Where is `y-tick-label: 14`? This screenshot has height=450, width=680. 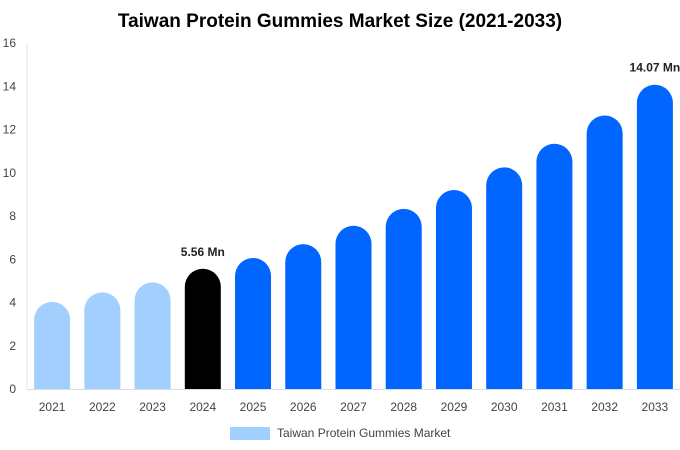 y-tick-label: 14 is located at coordinates (10, 86).